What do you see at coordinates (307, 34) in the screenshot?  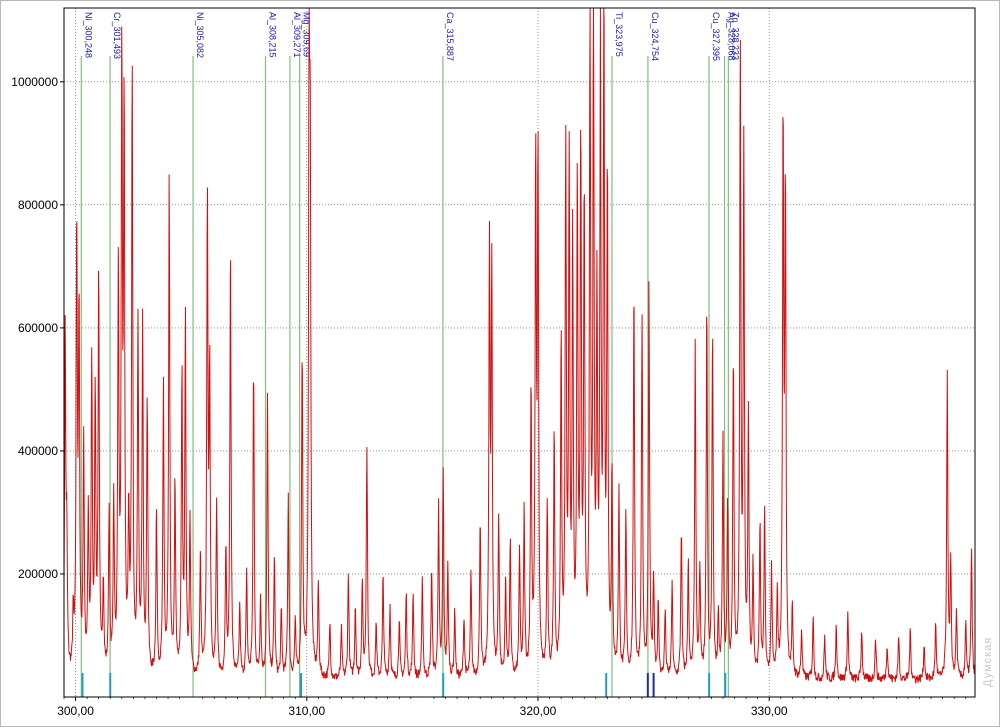 I see `element-label: Mg_309,69` at bounding box center [307, 34].